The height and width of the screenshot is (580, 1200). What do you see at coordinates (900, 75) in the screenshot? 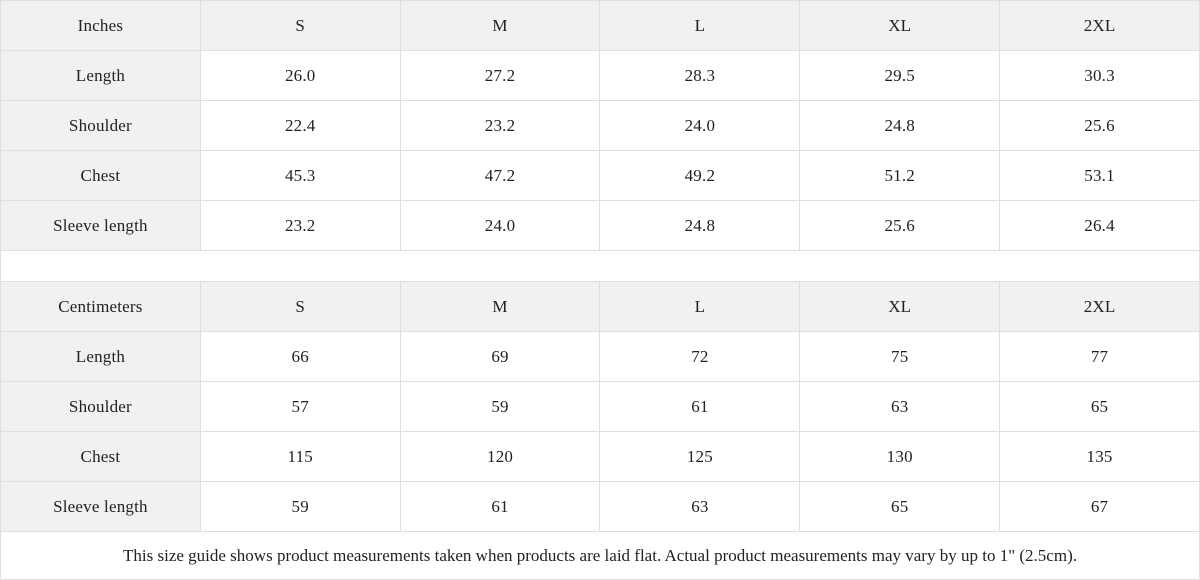
I see `measurement-cell: 29.5` at bounding box center [900, 75].